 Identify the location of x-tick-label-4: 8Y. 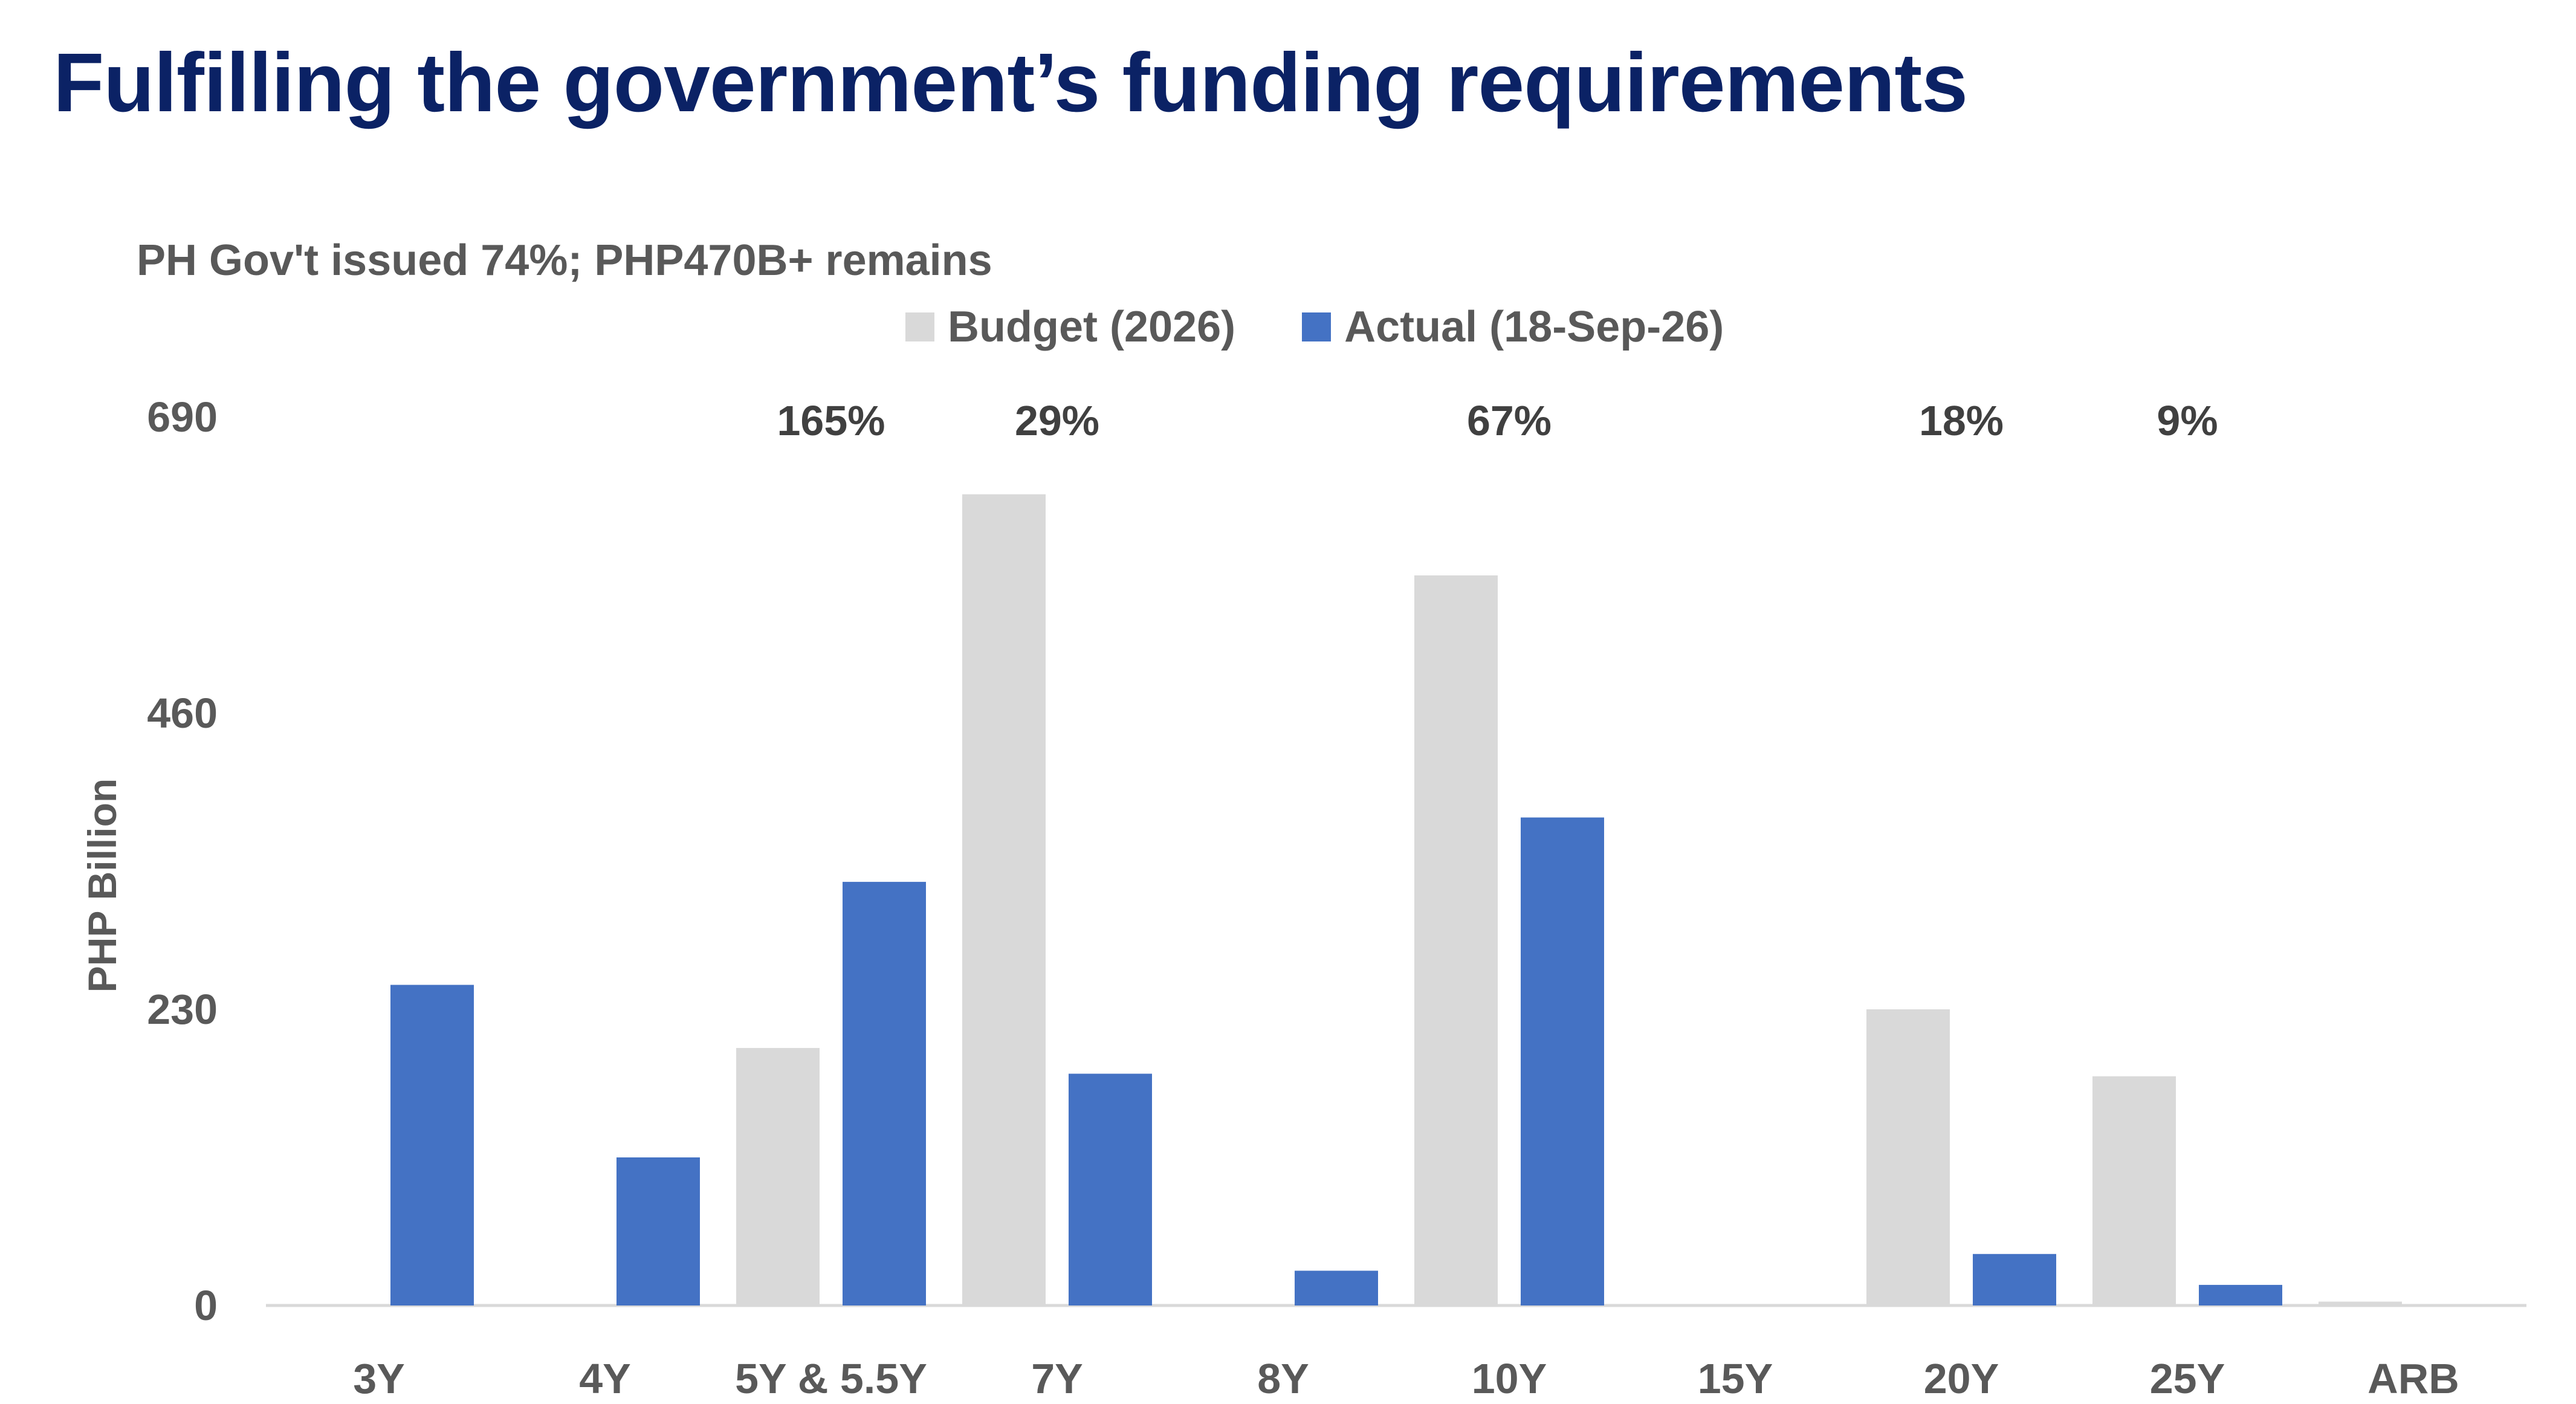
(1283, 1378).